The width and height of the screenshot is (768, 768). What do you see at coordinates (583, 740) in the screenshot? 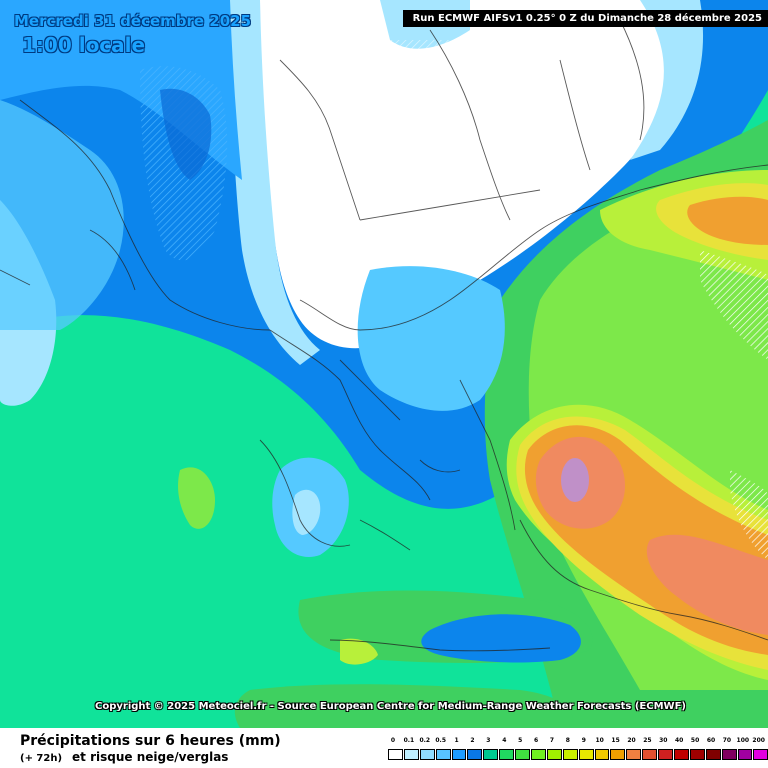
I see `legend-label: 9` at bounding box center [583, 740].